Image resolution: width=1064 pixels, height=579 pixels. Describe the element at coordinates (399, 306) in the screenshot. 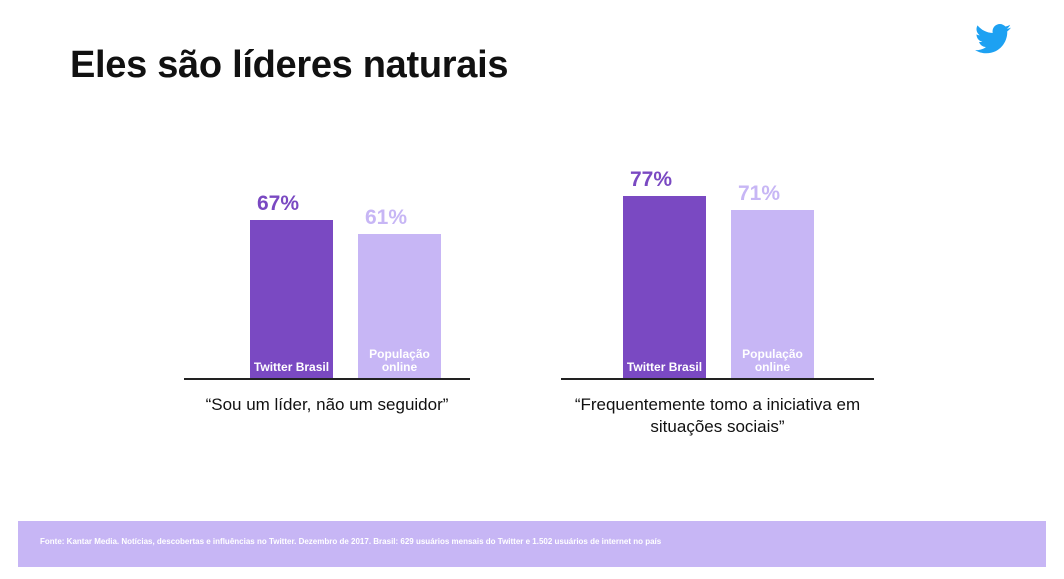

I see `bar-populacao-online-leader: População online` at that location.